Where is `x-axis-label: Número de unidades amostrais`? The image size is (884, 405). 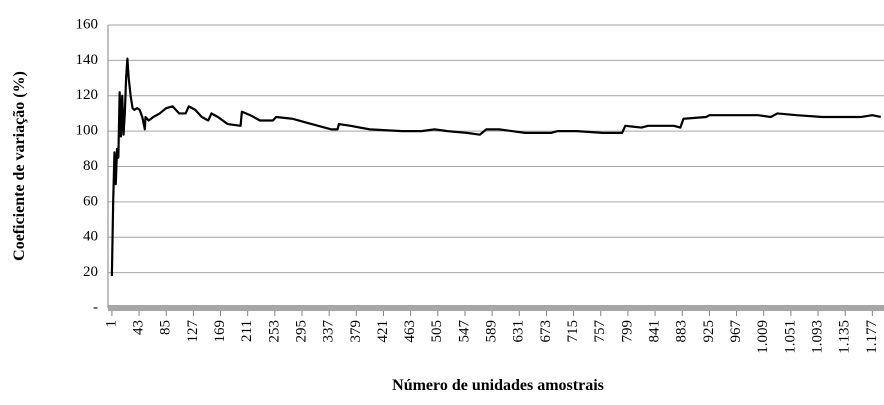
x-axis-label: Número de unidades amostrais is located at coordinates (498, 385).